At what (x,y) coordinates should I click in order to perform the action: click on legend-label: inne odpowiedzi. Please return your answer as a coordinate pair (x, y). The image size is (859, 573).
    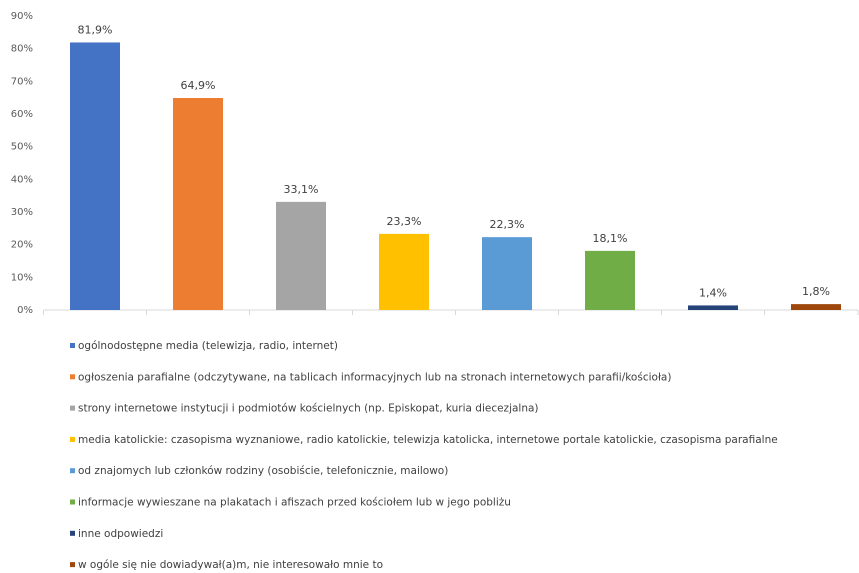
    Looking at the image, I should click on (120, 534).